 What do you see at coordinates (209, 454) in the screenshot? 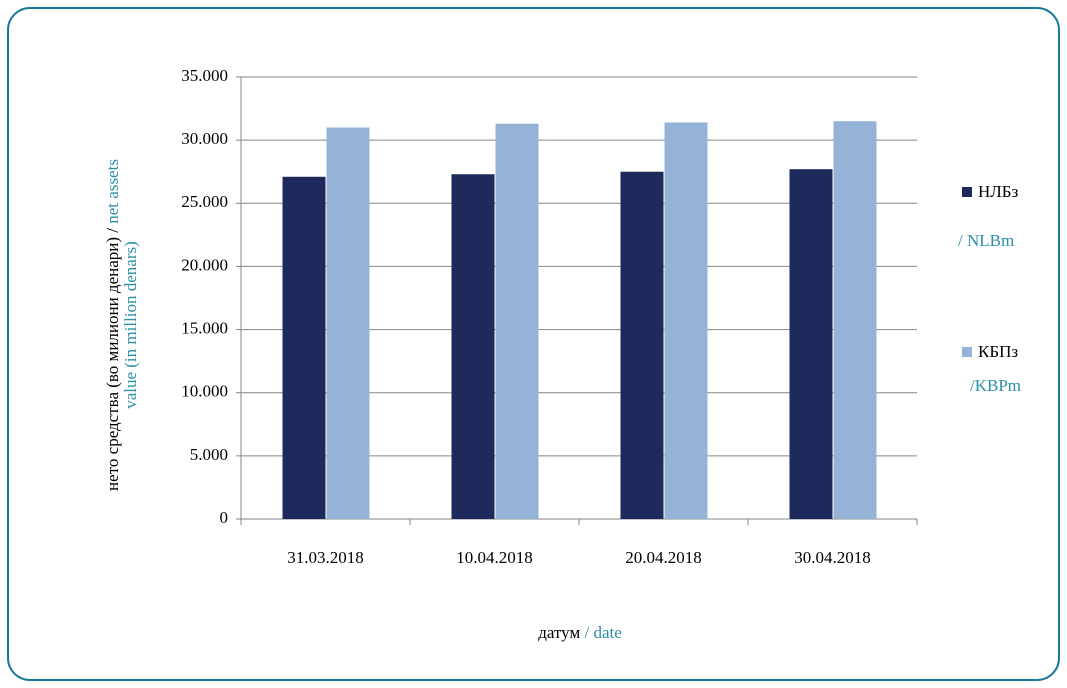
I see `y-tick-label: 5.000` at bounding box center [209, 454].